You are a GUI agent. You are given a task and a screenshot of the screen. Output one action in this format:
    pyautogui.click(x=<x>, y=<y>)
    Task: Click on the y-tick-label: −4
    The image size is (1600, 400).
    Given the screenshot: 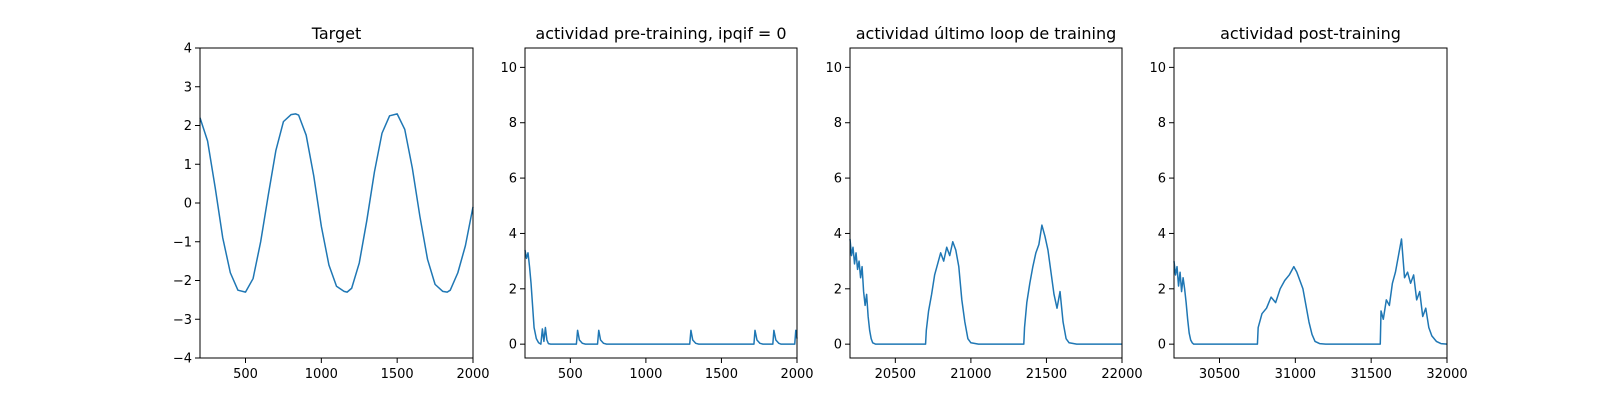 What is the action you would take?
    pyautogui.click(x=182, y=359)
    